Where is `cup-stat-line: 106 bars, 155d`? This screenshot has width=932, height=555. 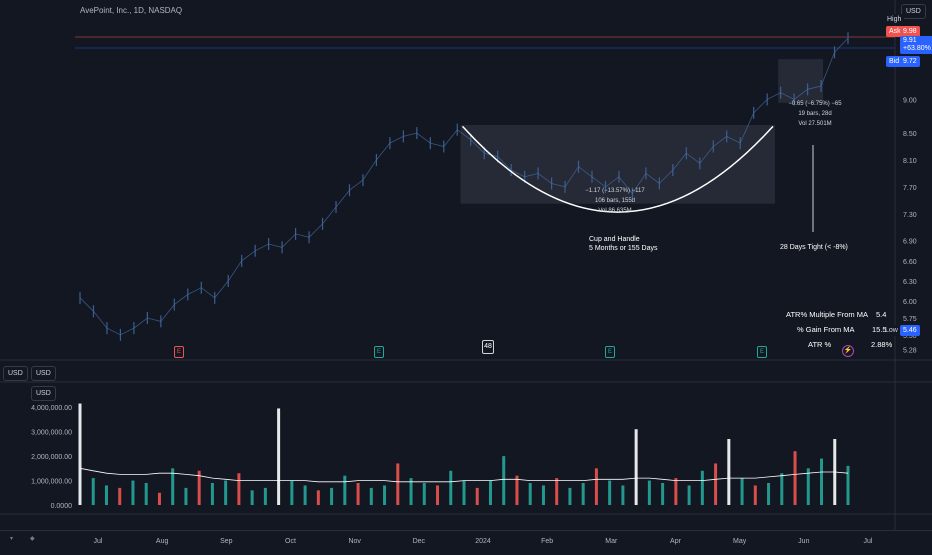
cup-stat-line: 106 bars, 155d is located at coordinates (615, 201).